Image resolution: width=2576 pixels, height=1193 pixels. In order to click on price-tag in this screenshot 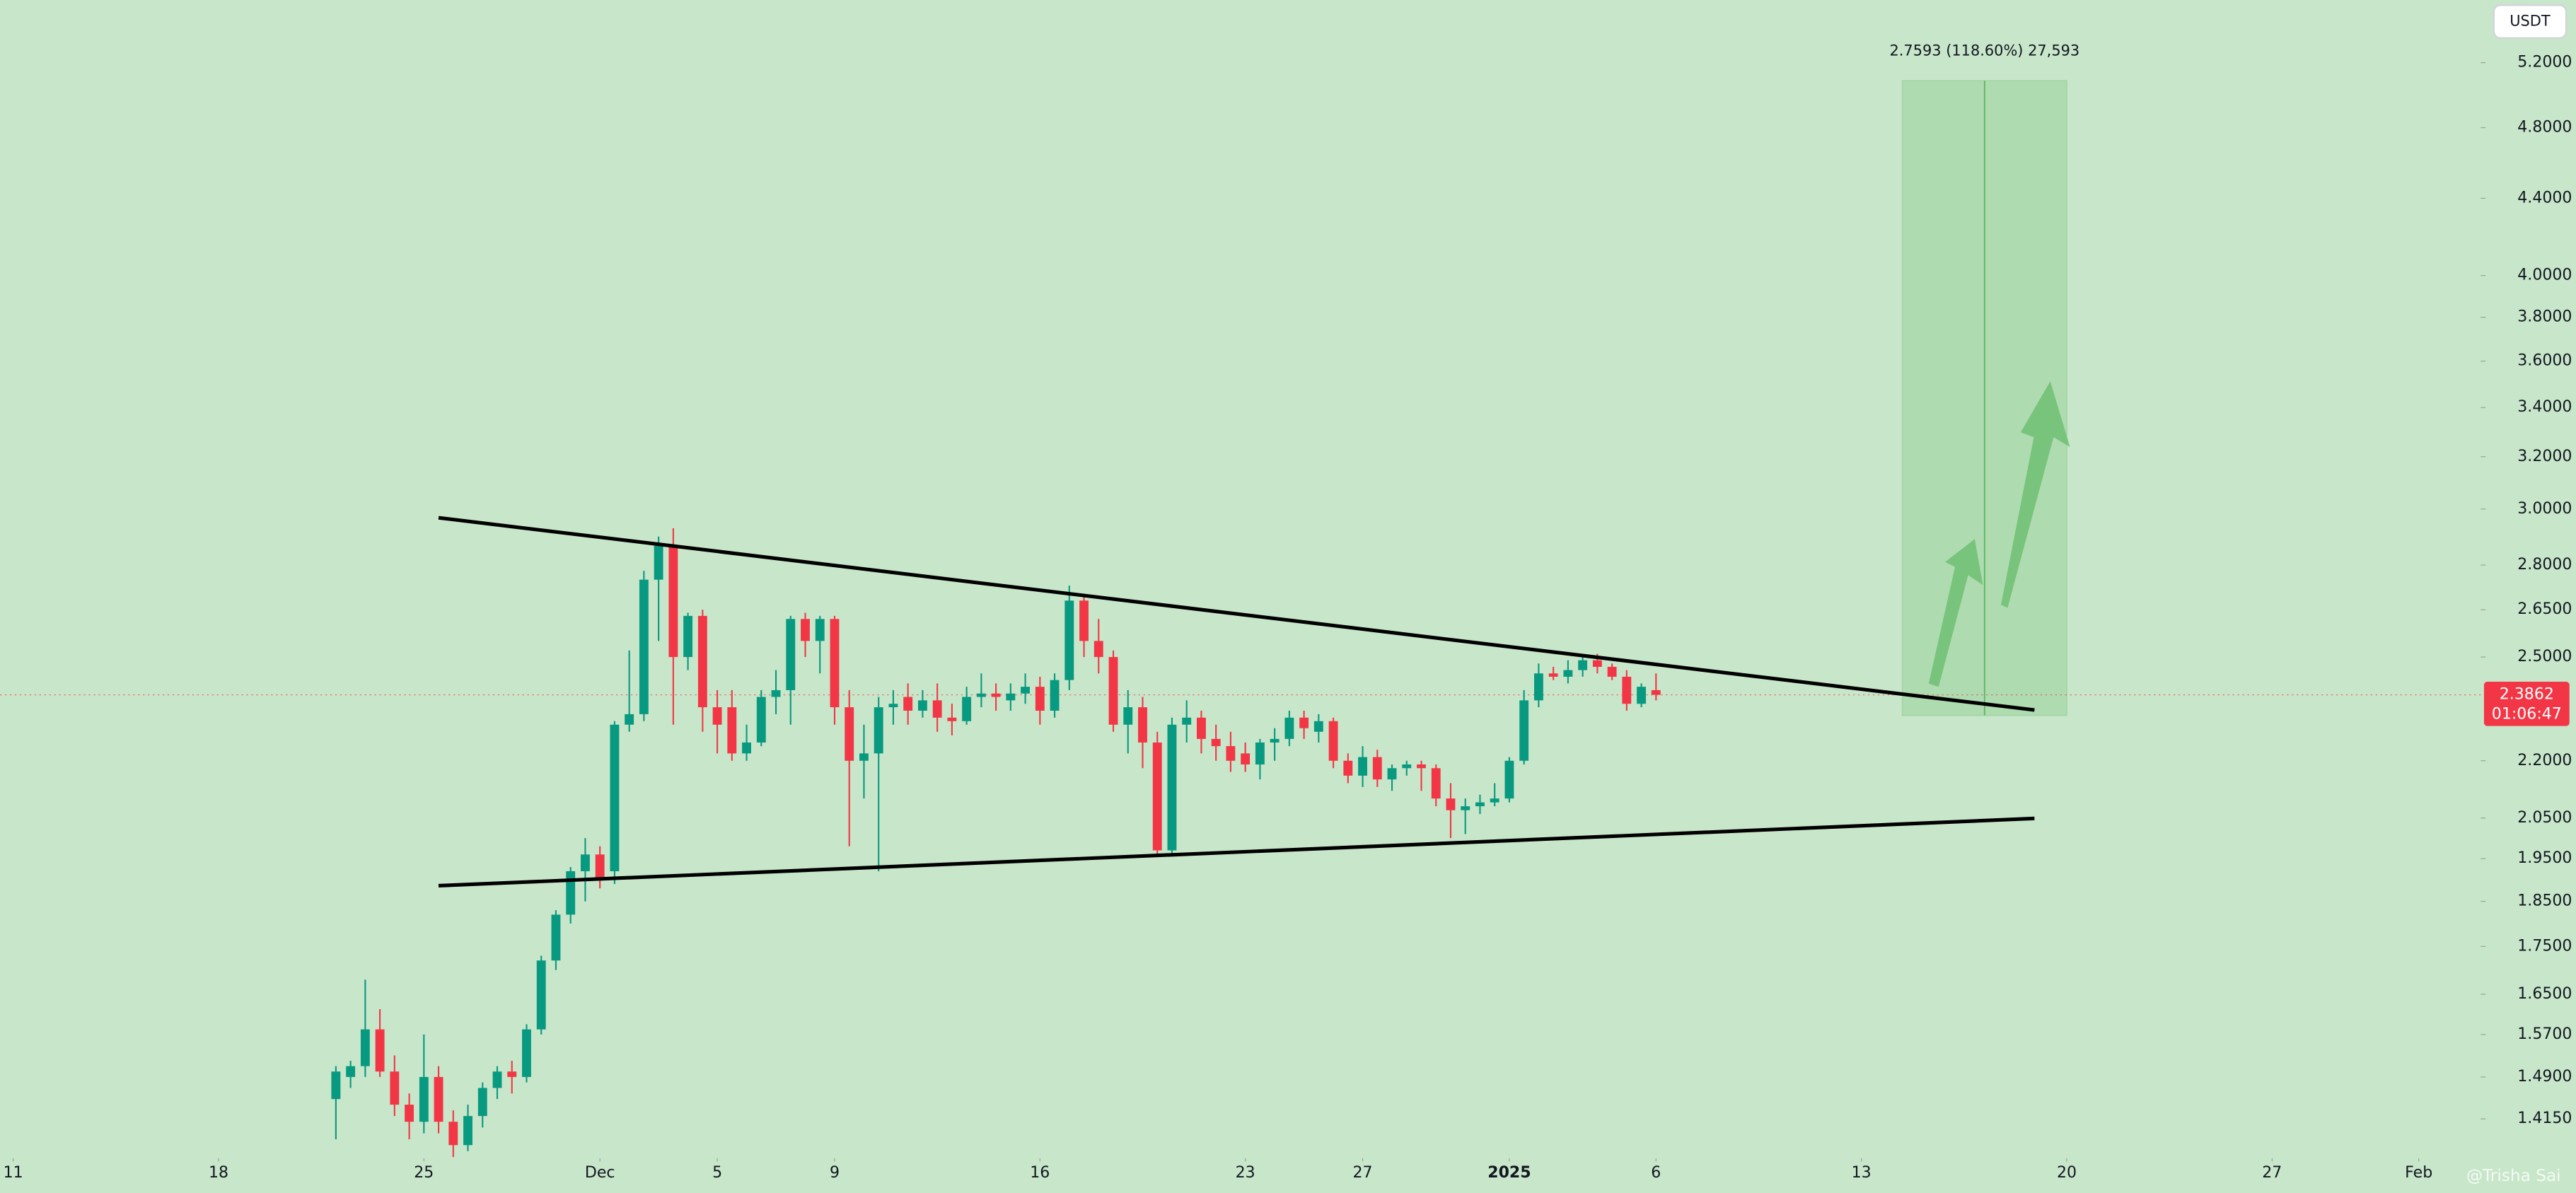, I will do `click(2526, 704)`.